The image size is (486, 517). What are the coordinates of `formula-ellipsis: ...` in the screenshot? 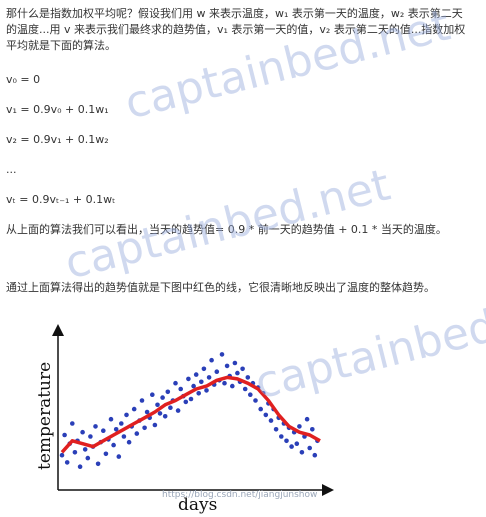 It's located at (11, 169).